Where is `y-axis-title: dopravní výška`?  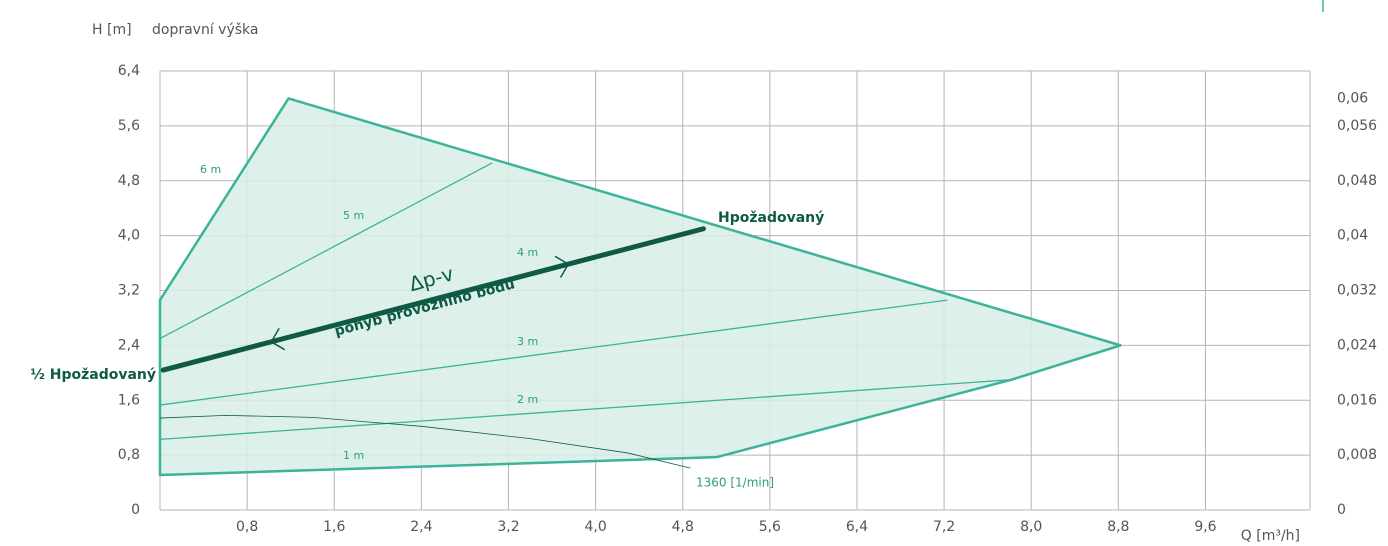 y-axis-title: dopravní výška is located at coordinates (205, 30).